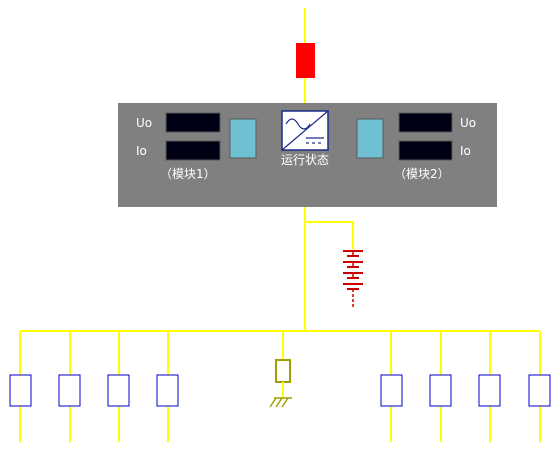 The image size is (560, 450). Describe the element at coordinates (422, 174) in the screenshot. I see `module2-name: （模块2）` at that location.